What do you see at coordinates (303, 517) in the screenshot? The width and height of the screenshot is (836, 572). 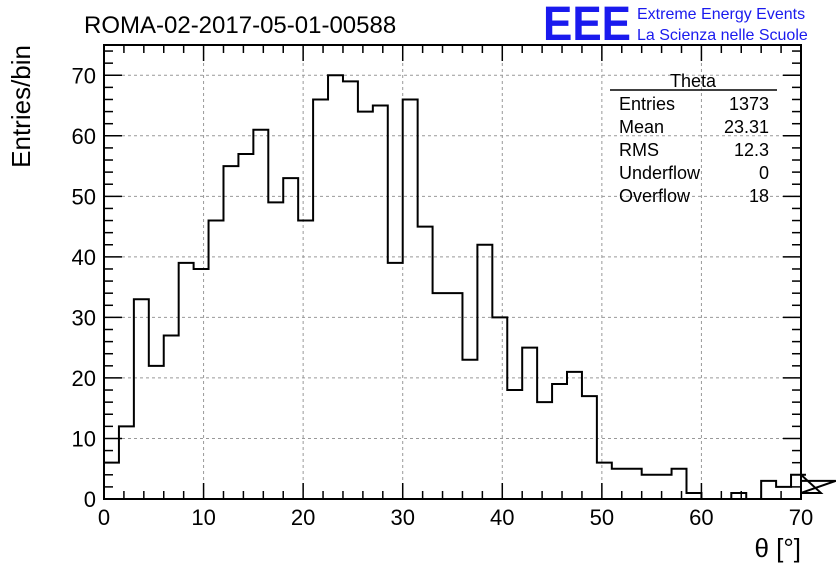 I see `x-tick-label: 20` at bounding box center [303, 517].